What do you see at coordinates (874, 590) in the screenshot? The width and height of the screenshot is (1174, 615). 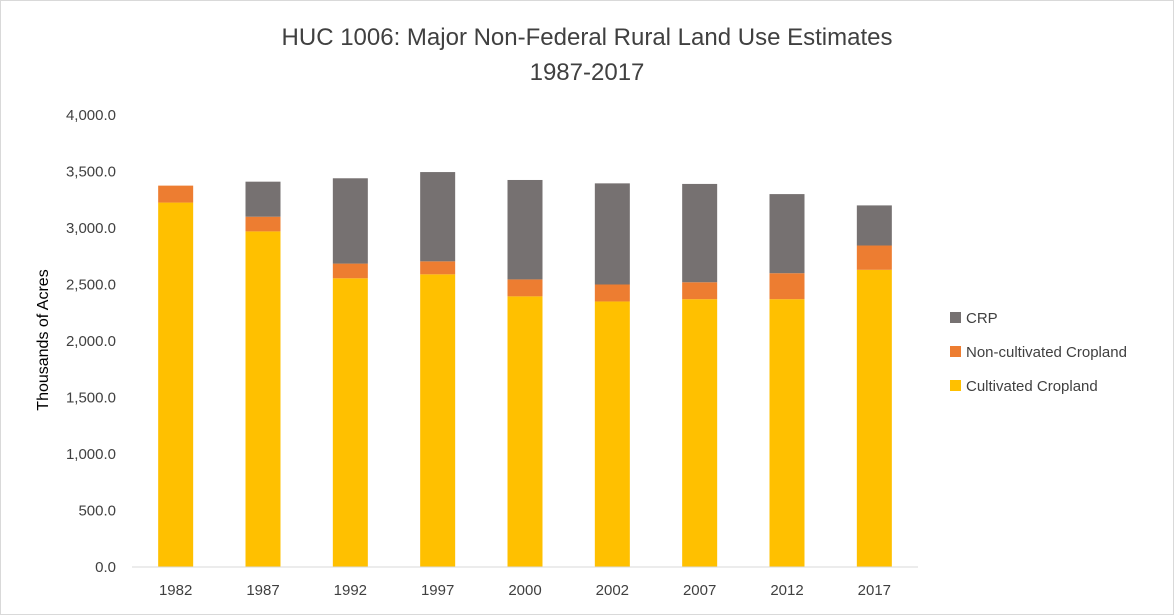 I see `x-tick-label: 2017` at bounding box center [874, 590].